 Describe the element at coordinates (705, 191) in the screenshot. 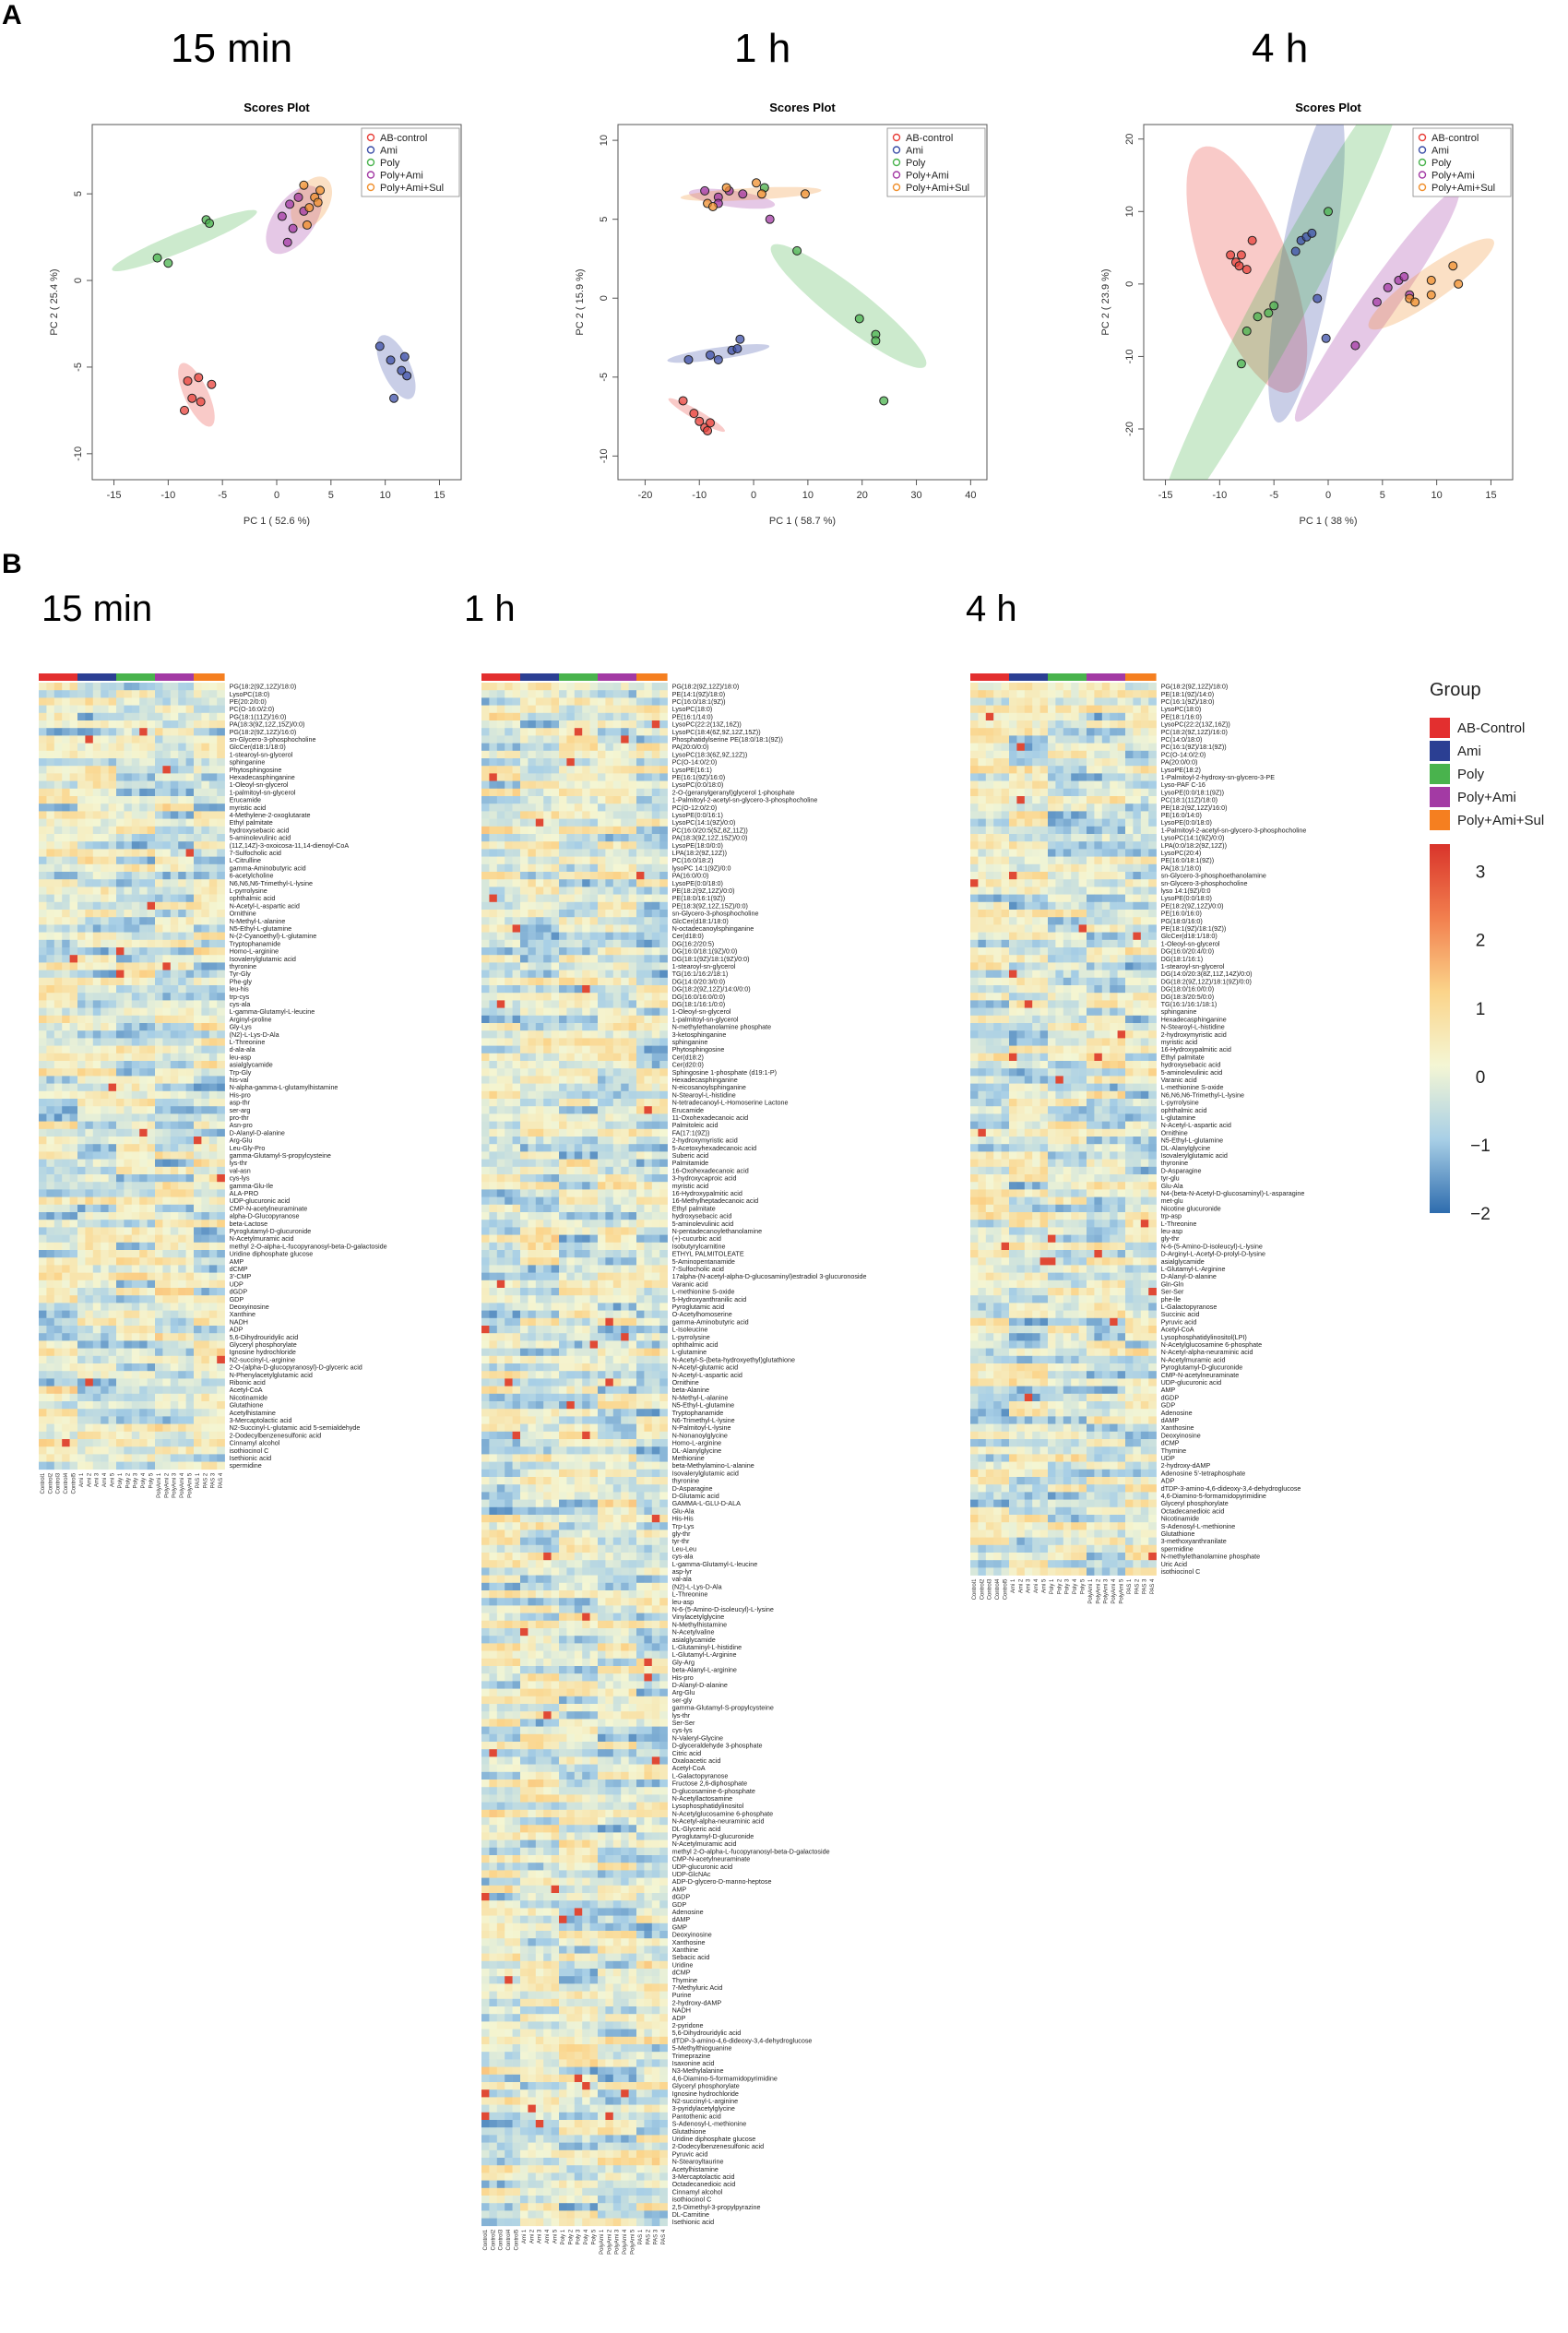

I see `scores-1-point-poly-ami` at that location.